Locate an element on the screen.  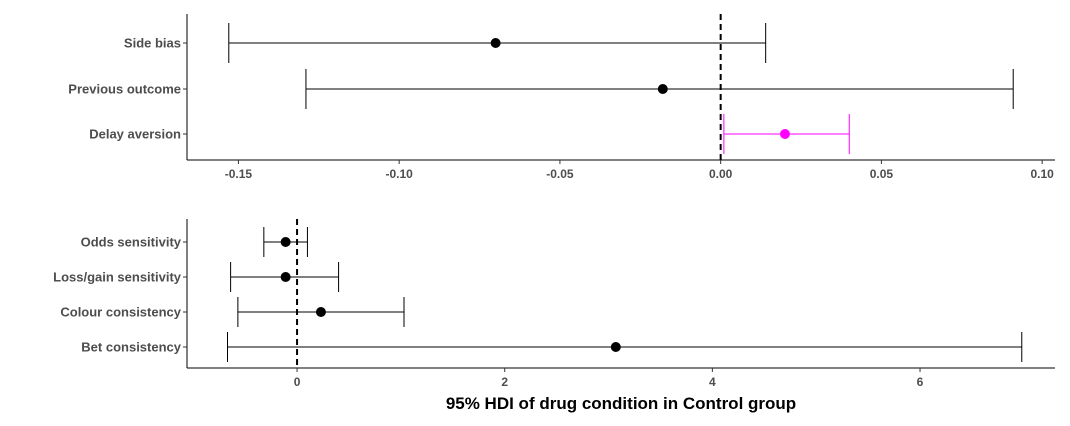
x-tick-label: 0.10 is located at coordinates (1042, 174).